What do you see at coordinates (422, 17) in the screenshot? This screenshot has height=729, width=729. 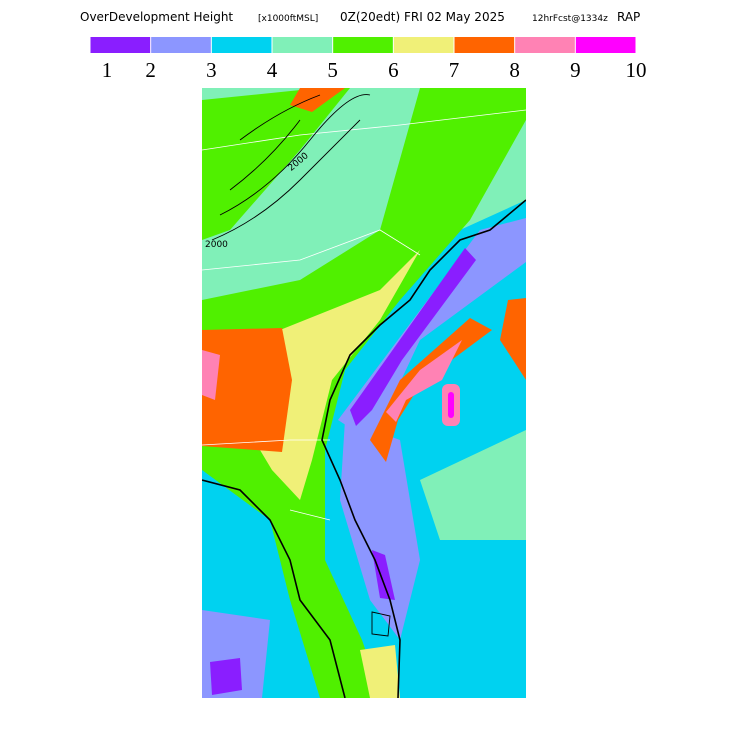 I see `title-valid: 0Z(20edt) FRI 02 May 2025` at bounding box center [422, 17].